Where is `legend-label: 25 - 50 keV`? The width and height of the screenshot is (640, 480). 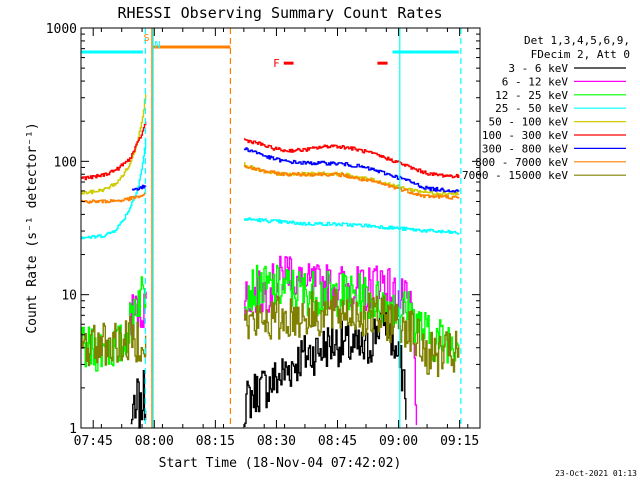 legend-label: 25 - 50 keV is located at coordinates (531, 108).